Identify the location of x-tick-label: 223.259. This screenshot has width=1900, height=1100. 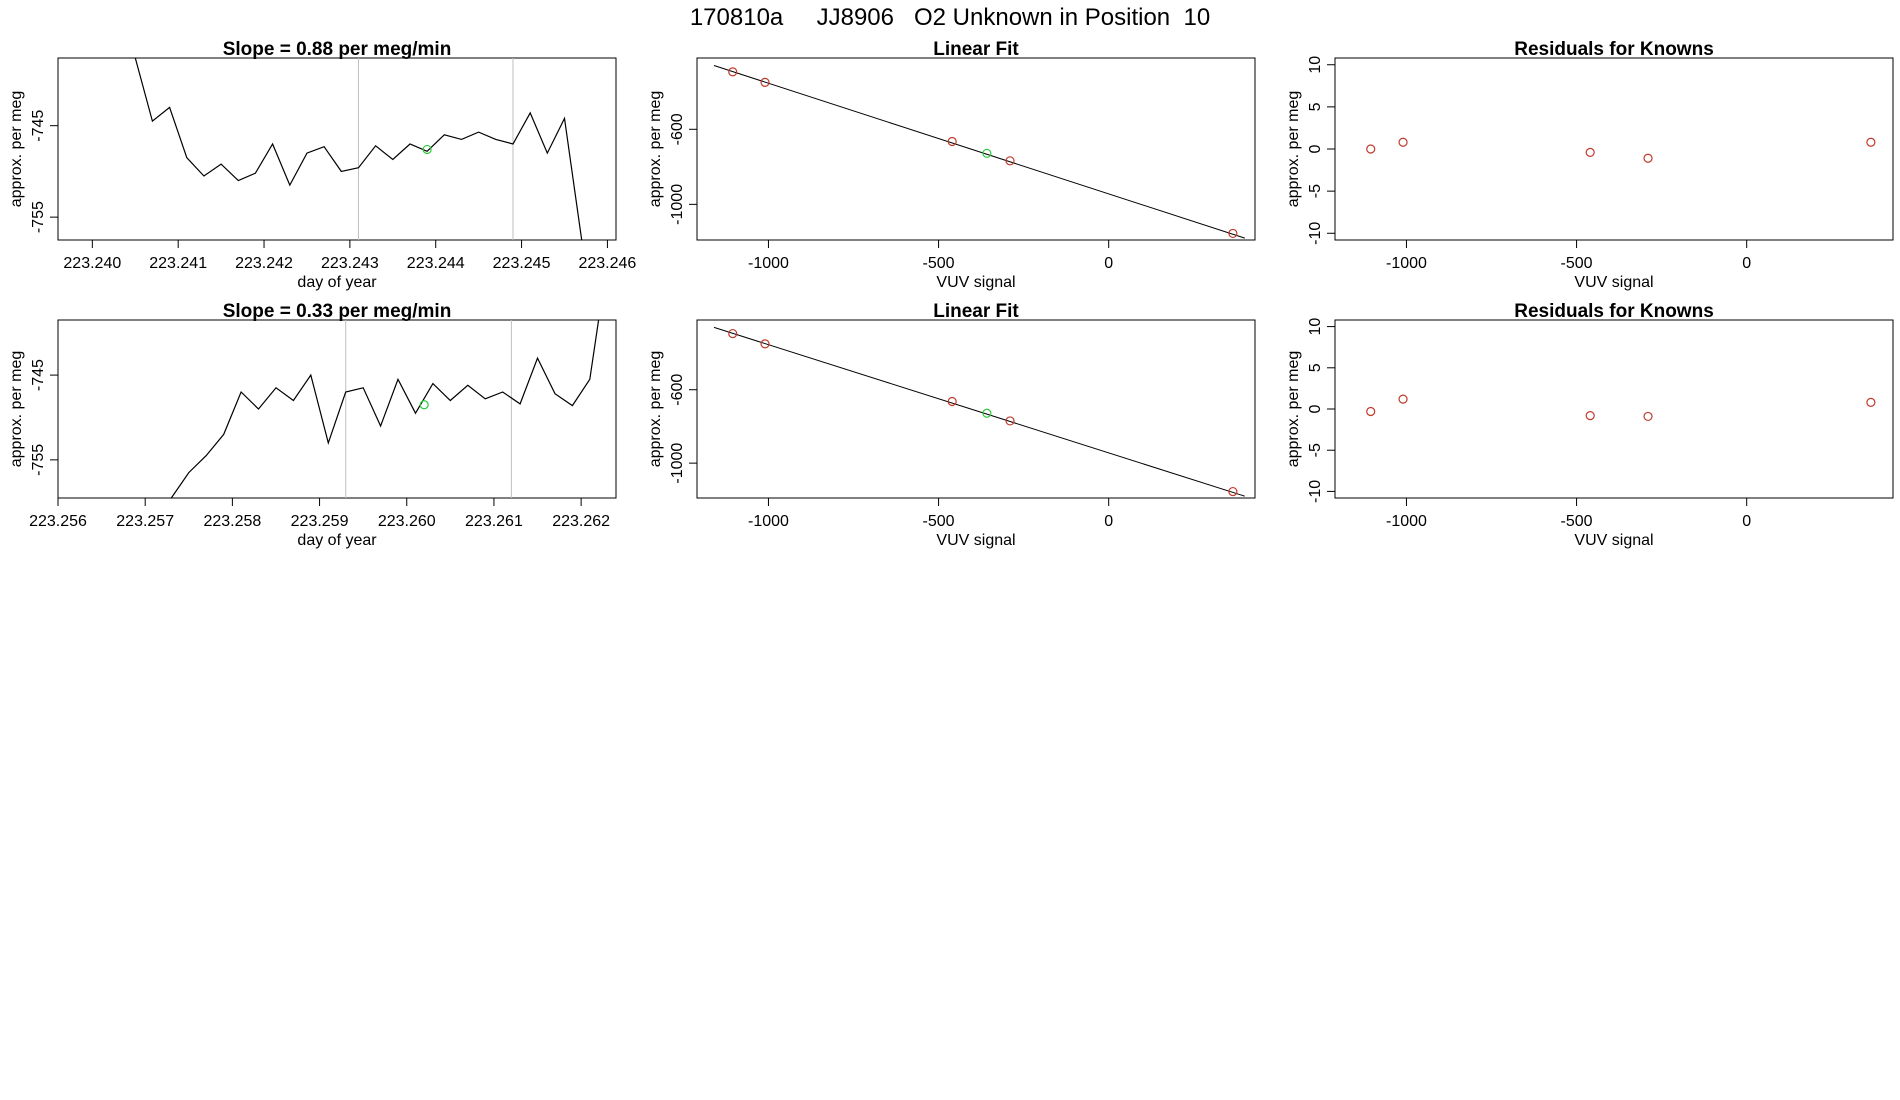
(320, 521).